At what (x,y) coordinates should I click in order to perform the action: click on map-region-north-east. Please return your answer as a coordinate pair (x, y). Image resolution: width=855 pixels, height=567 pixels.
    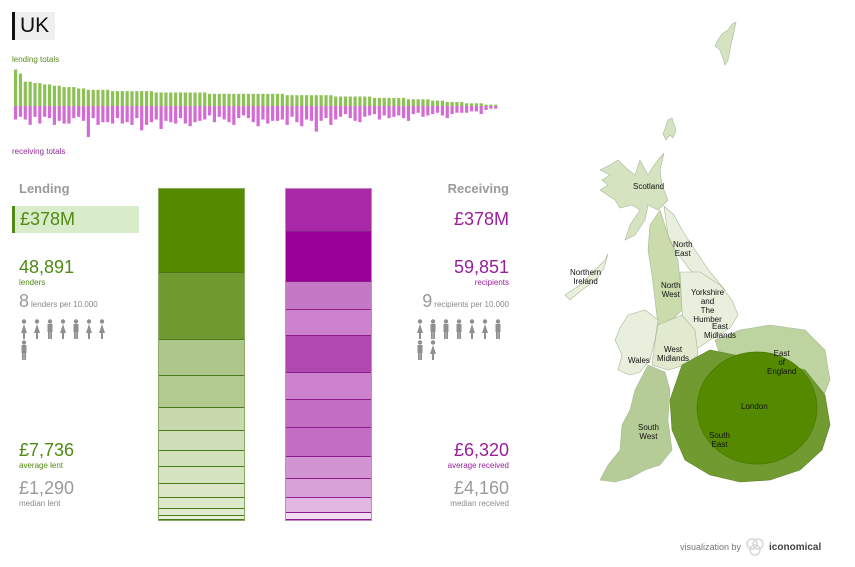
    Looking at the image, I should click on (694, 248).